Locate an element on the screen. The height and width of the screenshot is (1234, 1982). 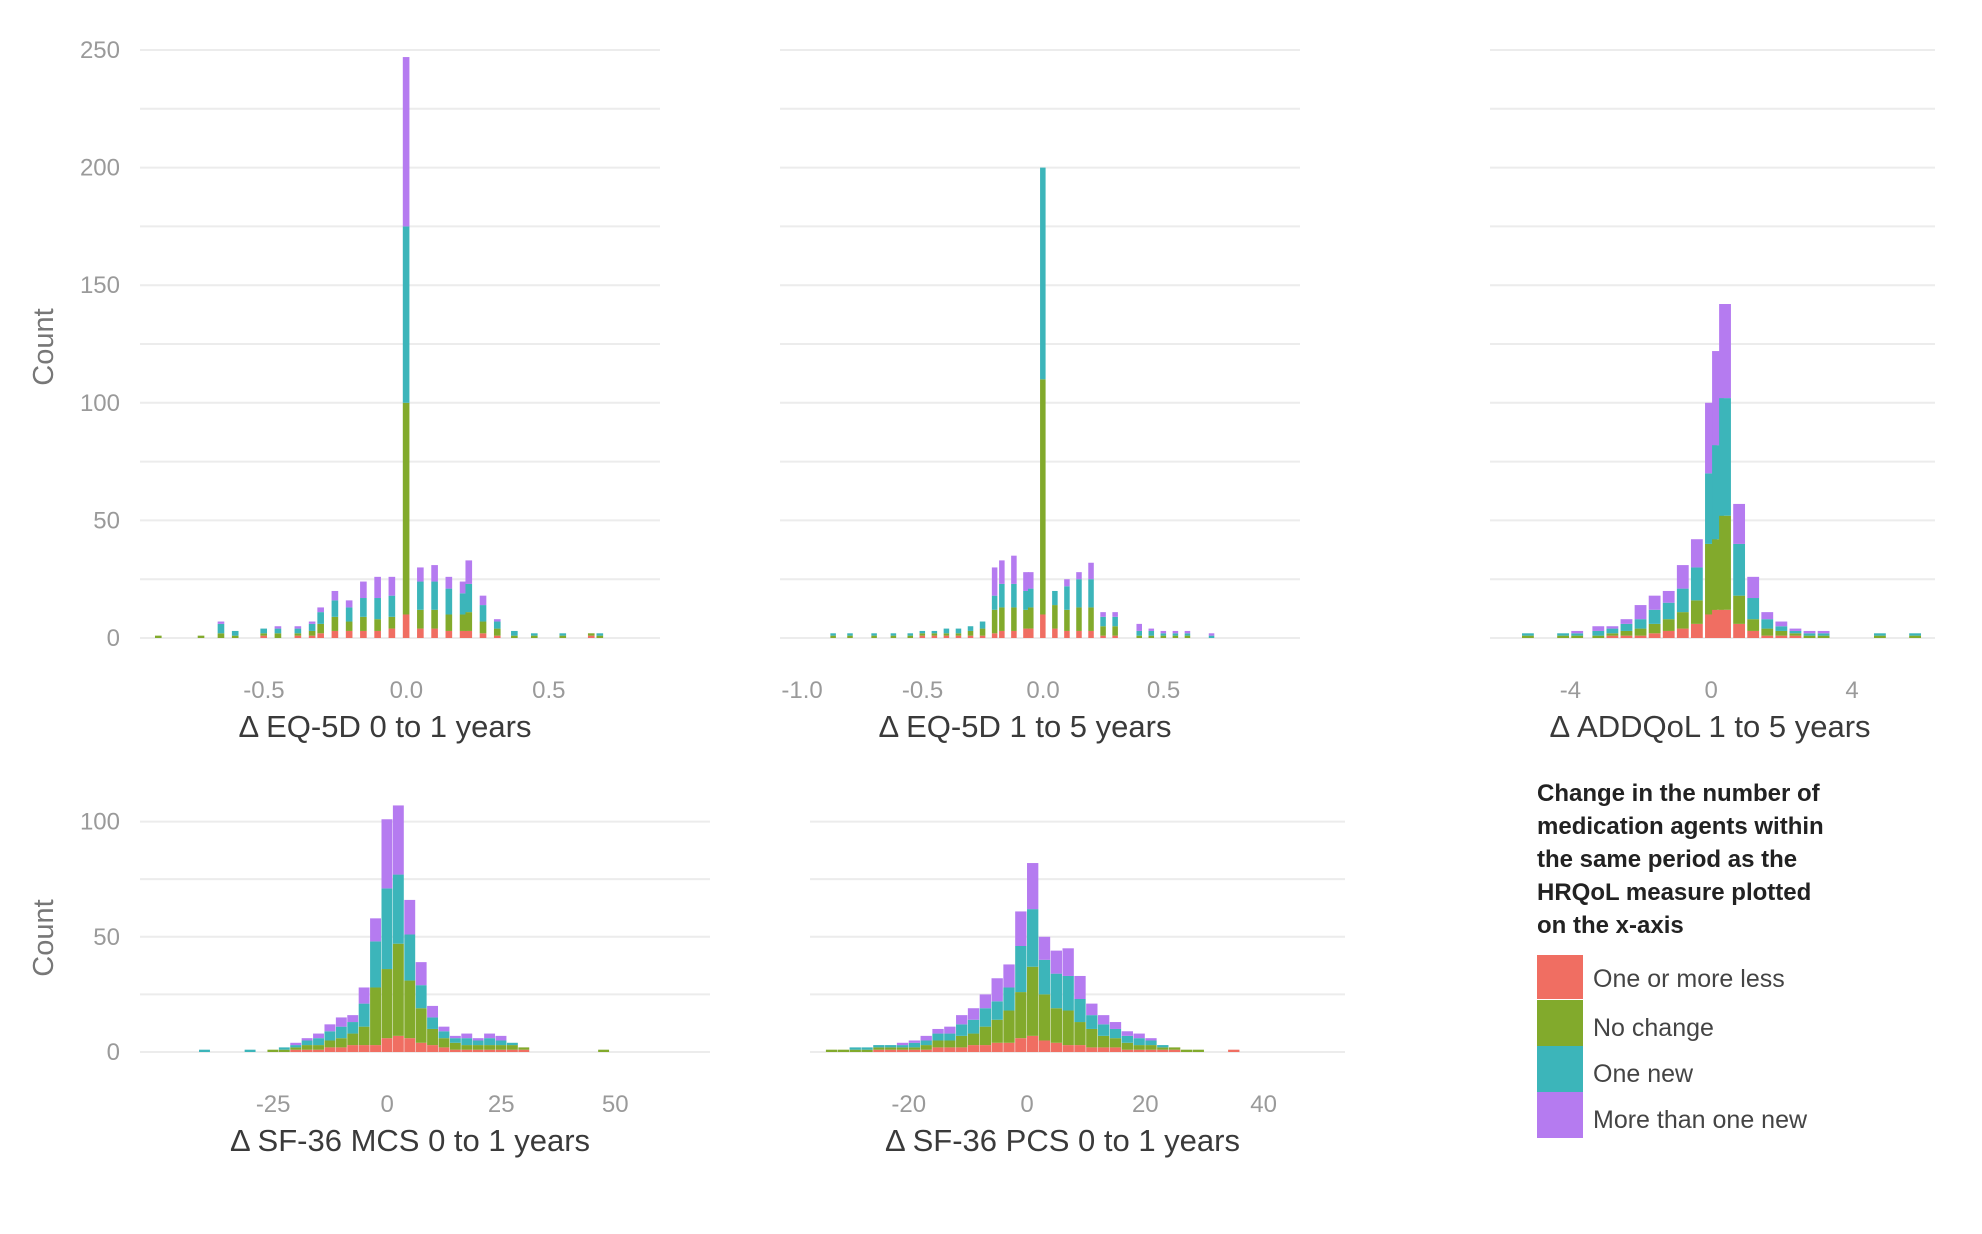
legend-swatch-no-change is located at coordinates (1560, 1023).